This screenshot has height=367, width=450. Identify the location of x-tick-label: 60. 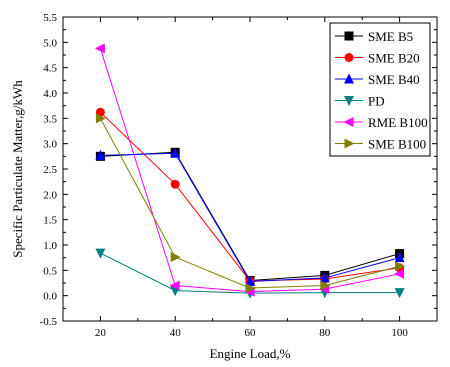
(251, 333).